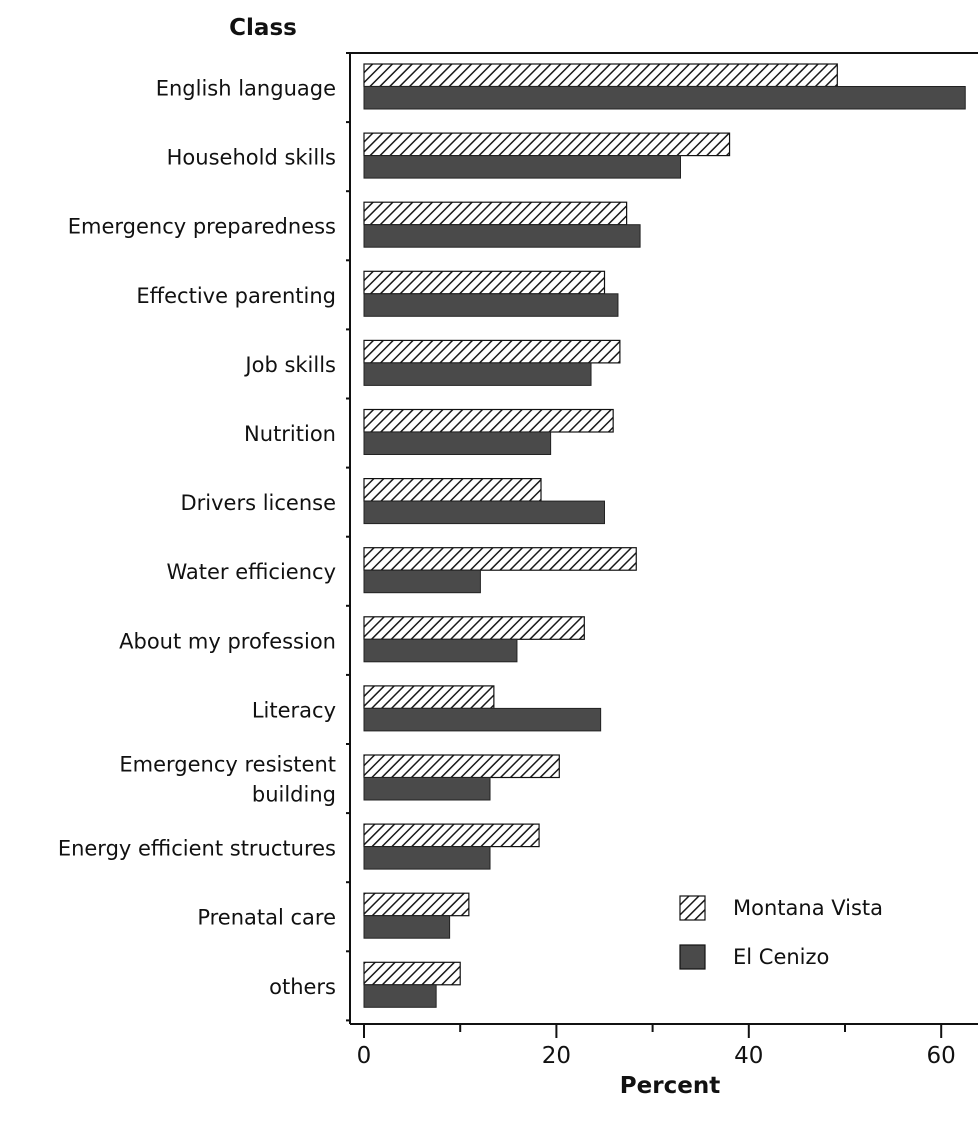  What do you see at coordinates (266, 918) in the screenshot?
I see `category-label: Prenatal care` at bounding box center [266, 918].